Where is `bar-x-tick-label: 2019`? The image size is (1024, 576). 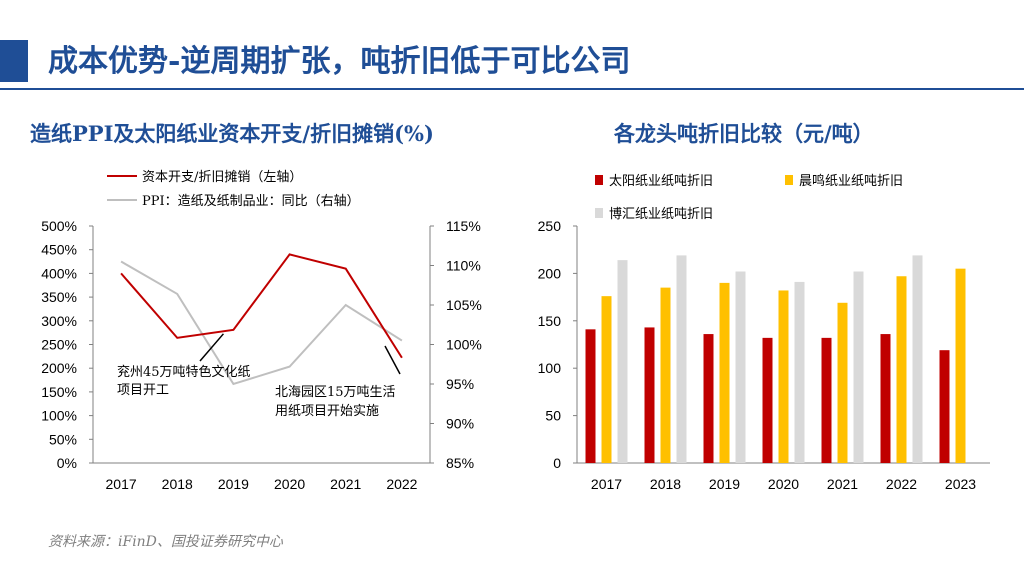
bar-x-tick-label: 2019 is located at coordinates (724, 484).